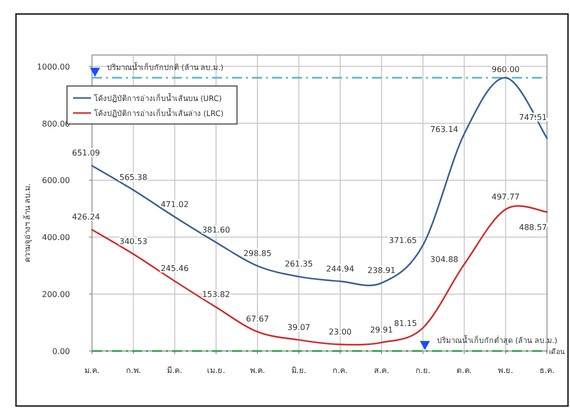 The height and width of the screenshot is (411, 570). I want to click on x-tick-label: ก.ค., so click(340, 370).